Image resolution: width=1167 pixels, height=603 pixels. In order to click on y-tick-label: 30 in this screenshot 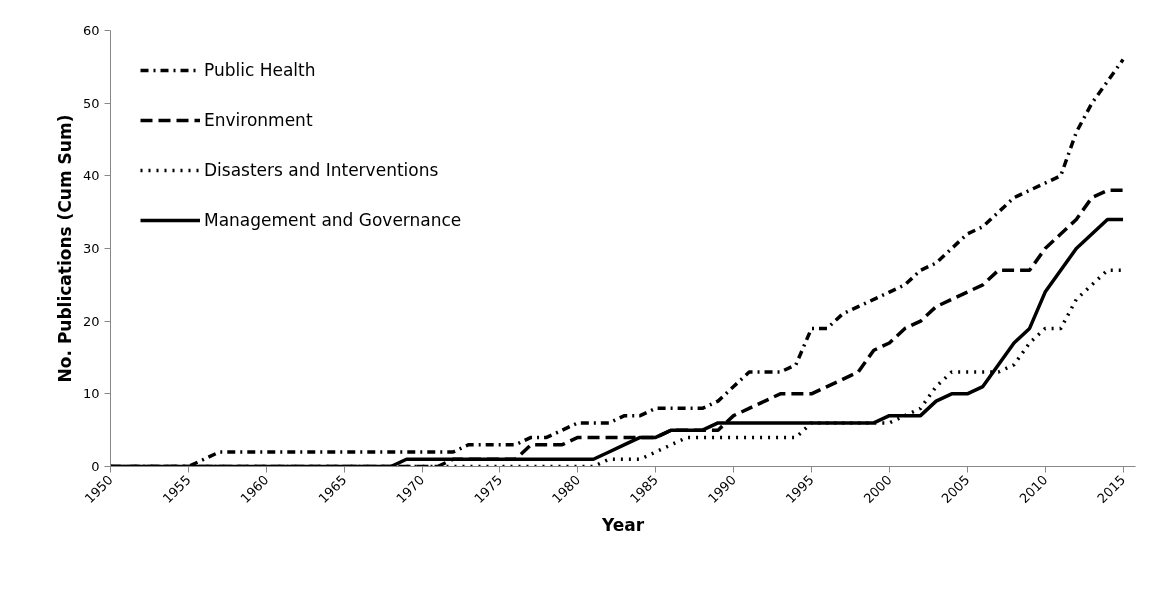, I will do `click(91, 248)`.